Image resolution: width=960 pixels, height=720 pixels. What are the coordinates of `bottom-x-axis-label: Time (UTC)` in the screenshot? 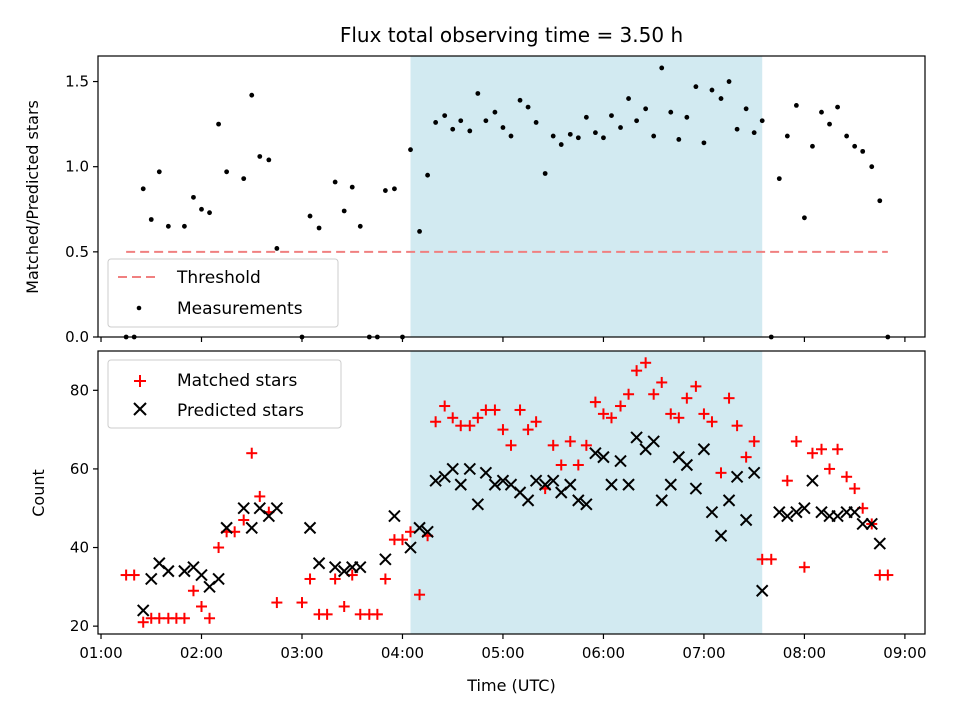 It's located at (510, 685).